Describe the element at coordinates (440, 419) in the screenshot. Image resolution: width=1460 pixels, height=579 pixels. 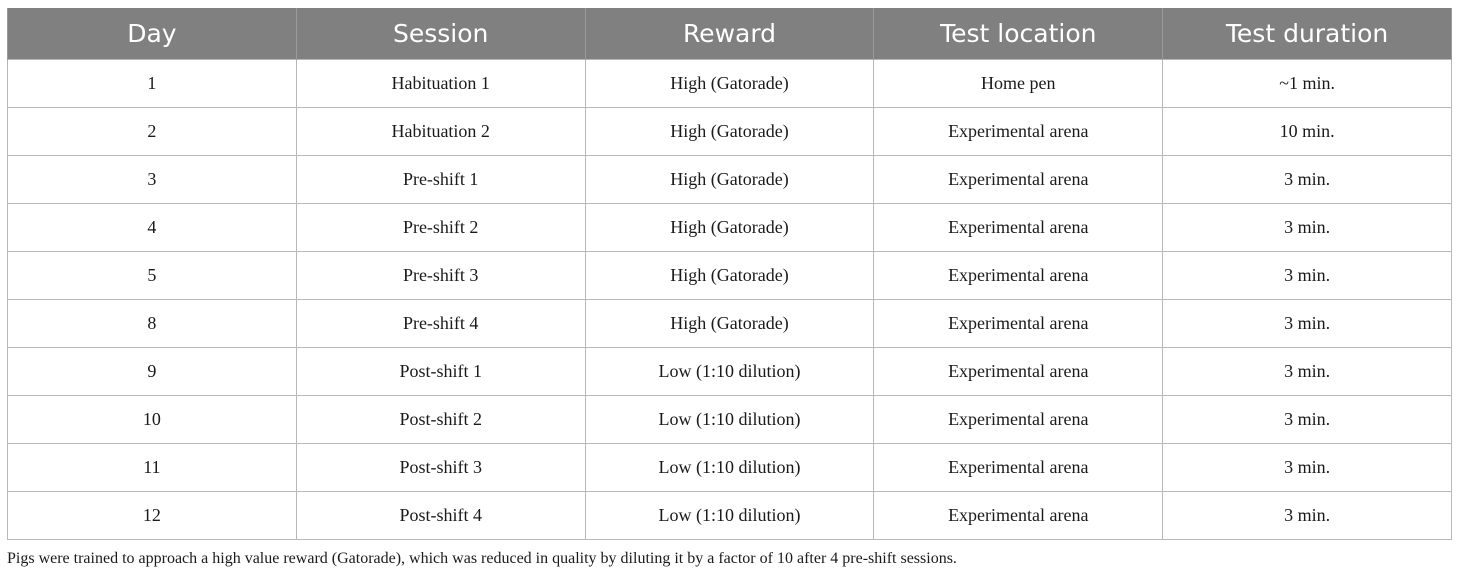
I see `cell-session: Post-shift 2` at that location.